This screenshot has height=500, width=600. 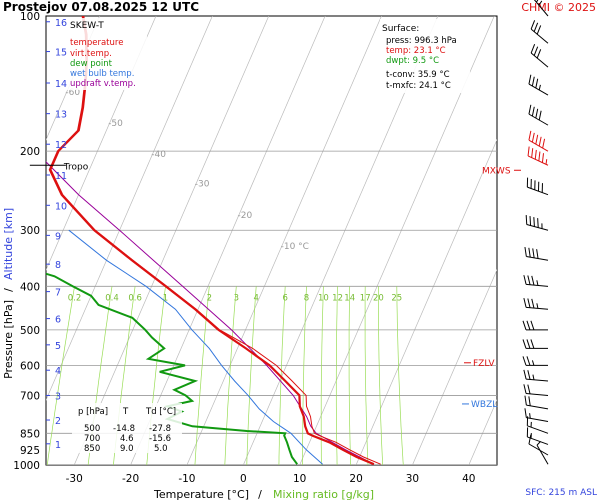 What do you see at coordinates (186, 479) in the screenshot?
I see `temperature-tick-label: -10` at bounding box center [186, 479].